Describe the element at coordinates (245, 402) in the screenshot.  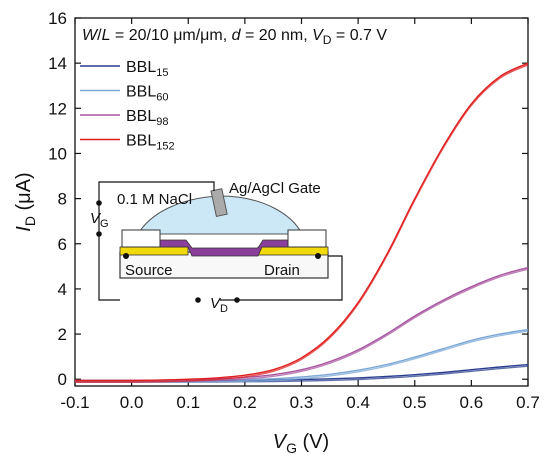
I see `x-tick-label: 0.2` at that location.